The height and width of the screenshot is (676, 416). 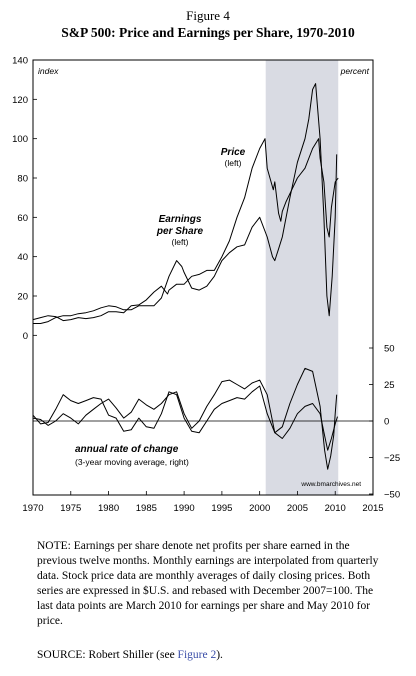 I want to click on x-axis-tick-label: 1995, so click(x=221, y=508).